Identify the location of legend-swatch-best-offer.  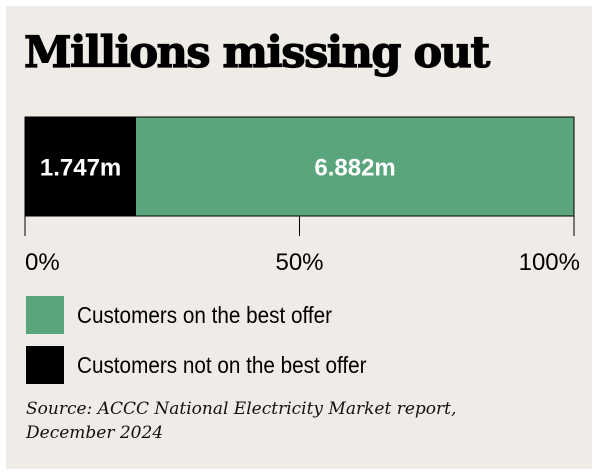
(45, 315).